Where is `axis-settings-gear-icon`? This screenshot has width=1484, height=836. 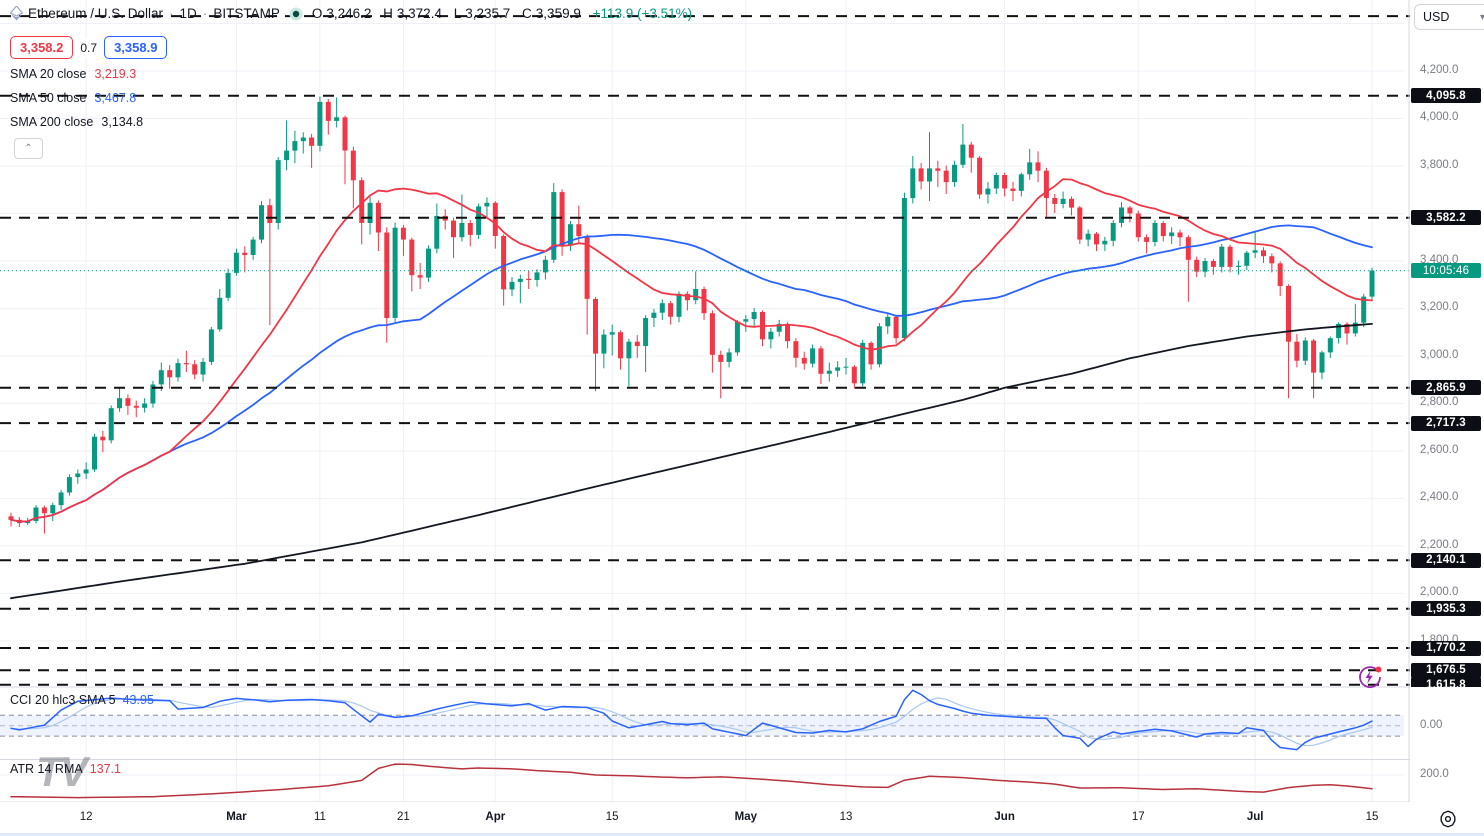
axis-settings-gear-icon is located at coordinates (1448, 819).